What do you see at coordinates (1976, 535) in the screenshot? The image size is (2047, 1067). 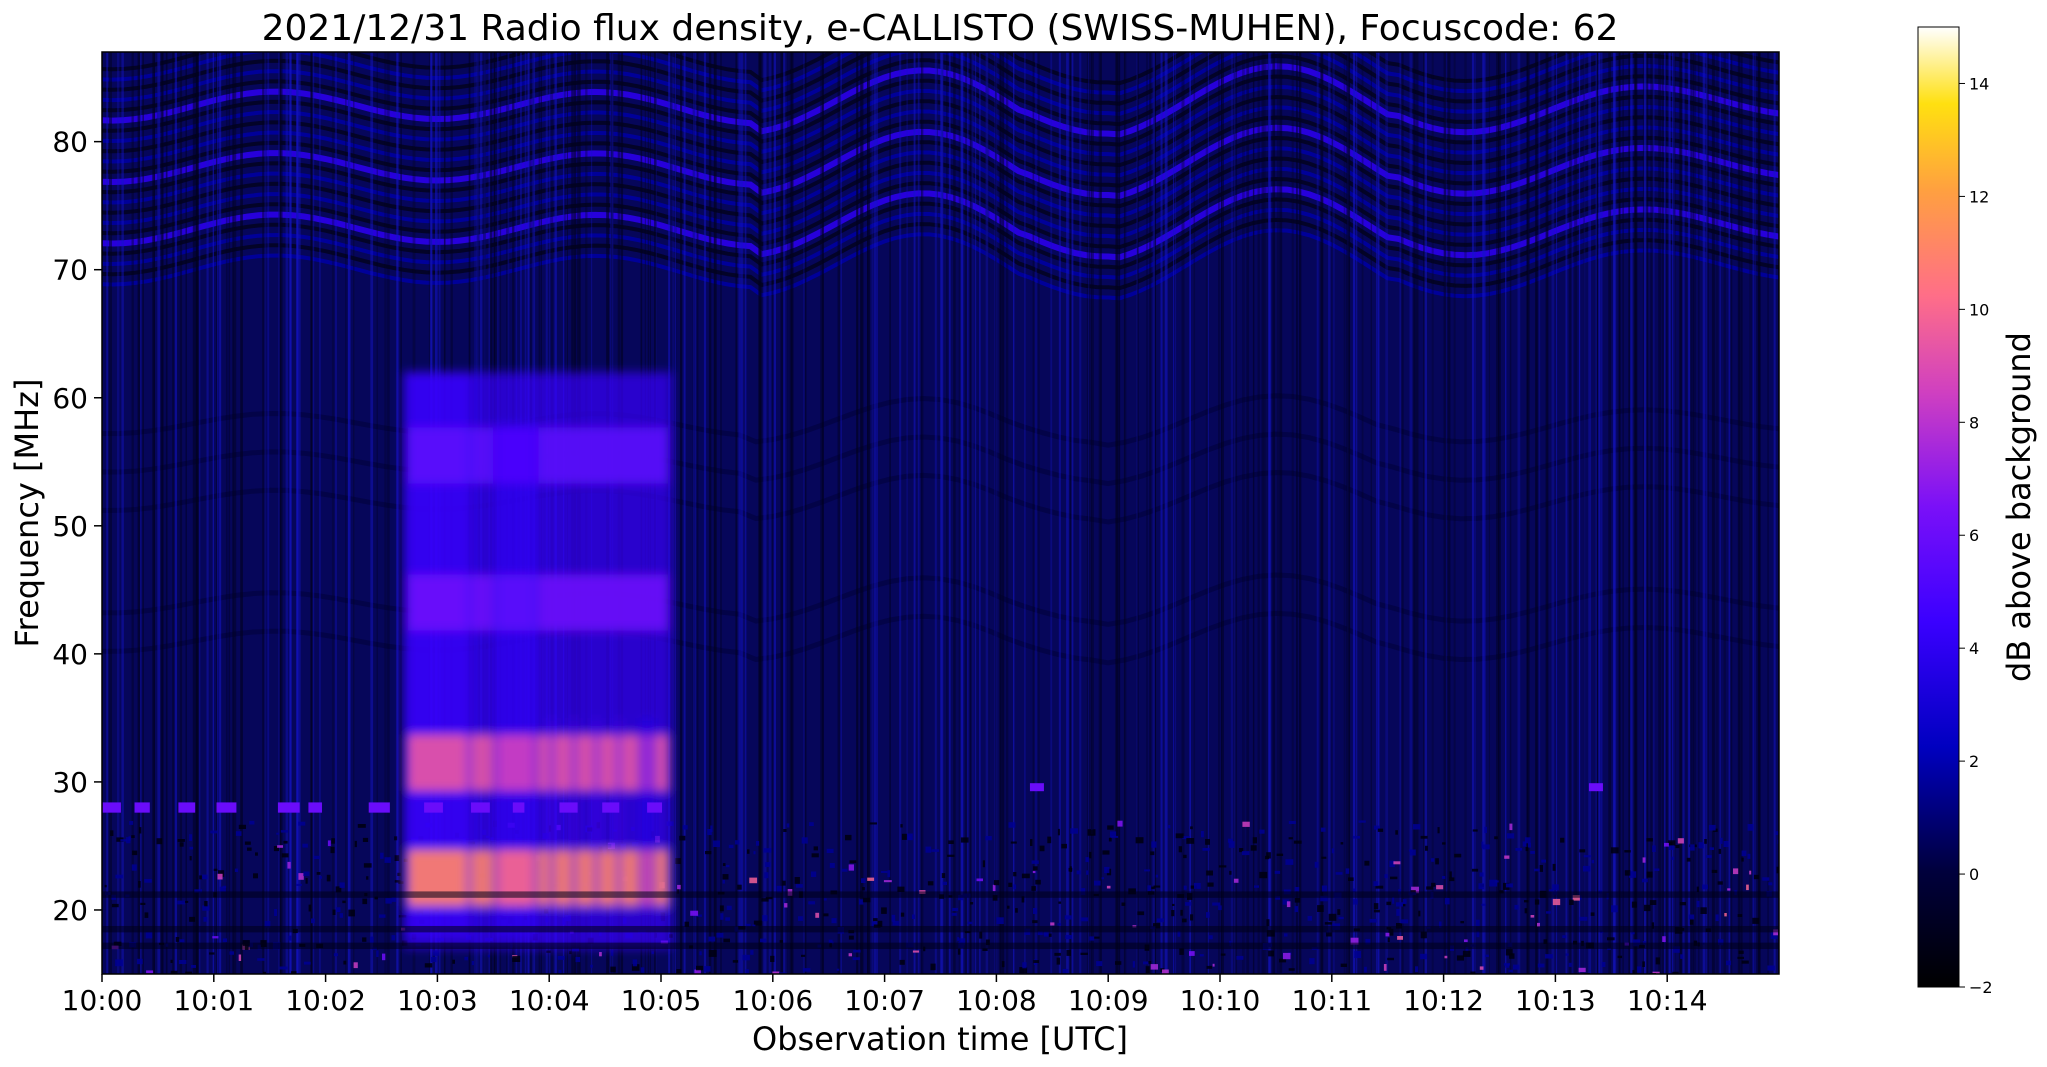 I see `colorbar-ticks: −2 0 2 4 6 8 10 12 14` at bounding box center [1976, 535].